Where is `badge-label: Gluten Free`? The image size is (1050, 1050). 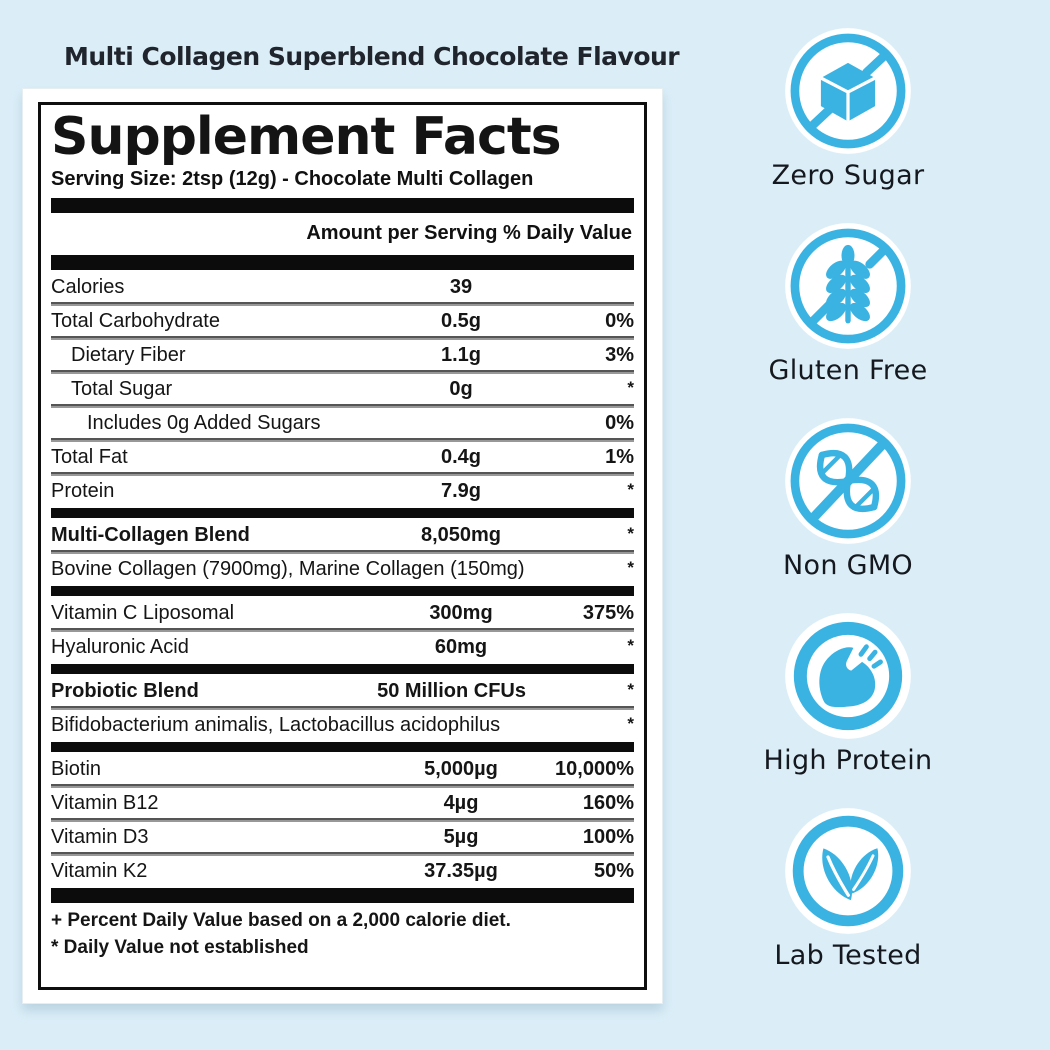
badge-label: Gluten Free is located at coordinates (848, 370).